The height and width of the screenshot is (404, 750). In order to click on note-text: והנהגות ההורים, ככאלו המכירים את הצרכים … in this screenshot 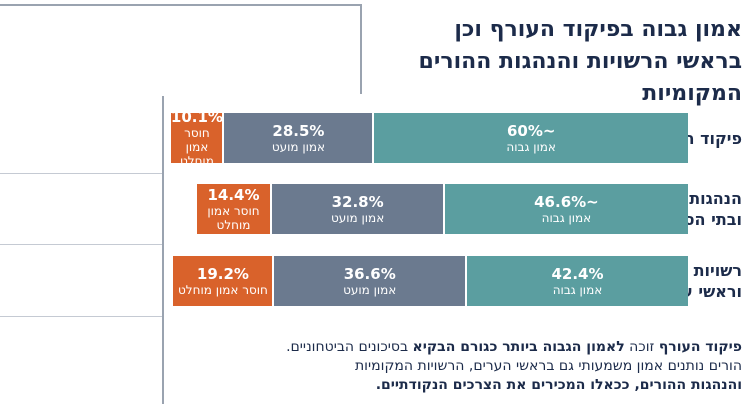, I will do `click(558, 385)`.